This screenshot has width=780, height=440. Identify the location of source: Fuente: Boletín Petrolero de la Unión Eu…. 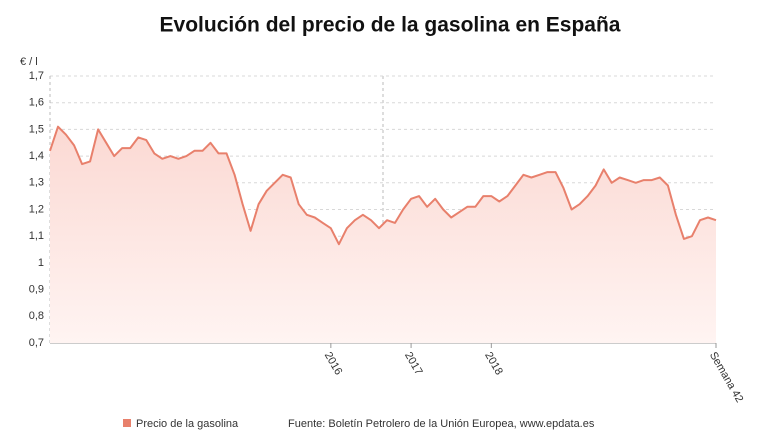
(441, 424).